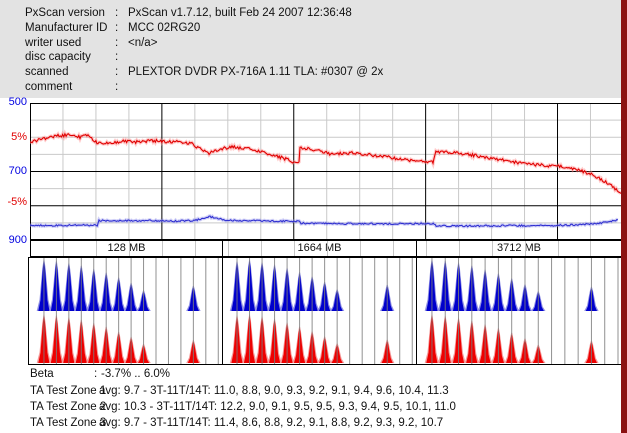 The image size is (627, 433). What do you see at coordinates (164, 27) in the screenshot?
I see `manufacturer-id-value: MCC 02RG20` at bounding box center [164, 27].